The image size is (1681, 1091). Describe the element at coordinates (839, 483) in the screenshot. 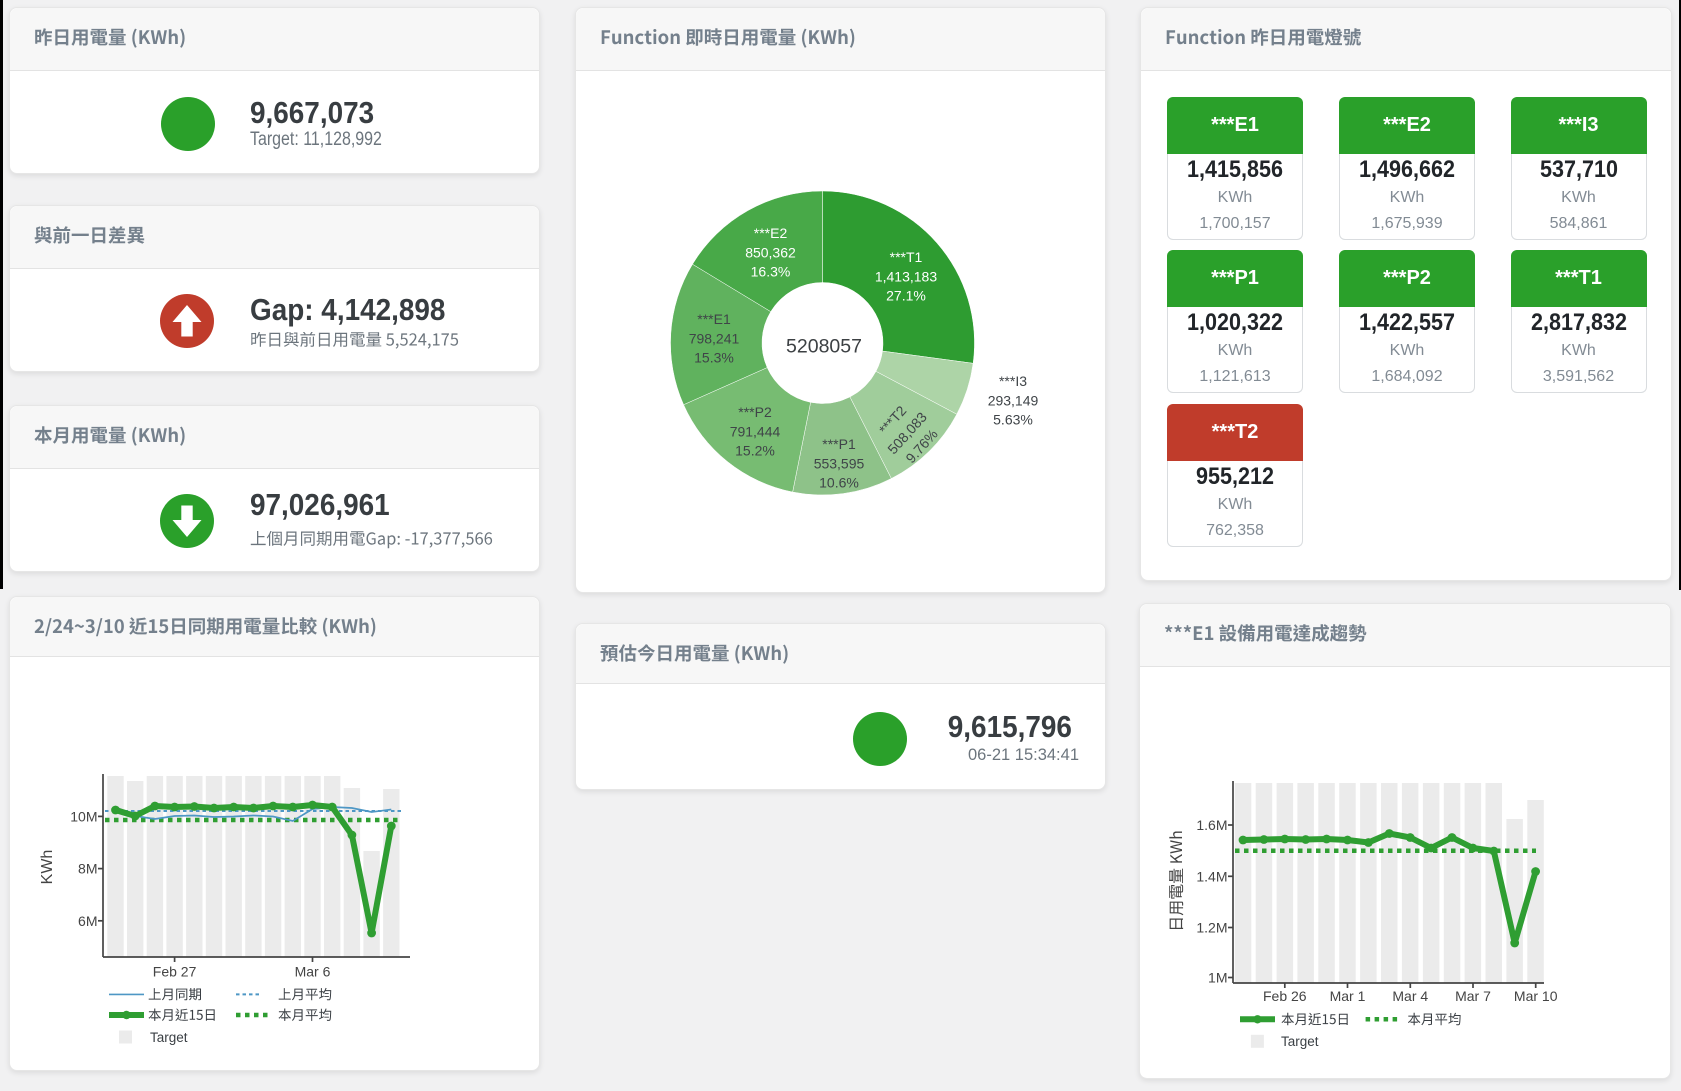

I see `svg-text: 10.6%` at that location.